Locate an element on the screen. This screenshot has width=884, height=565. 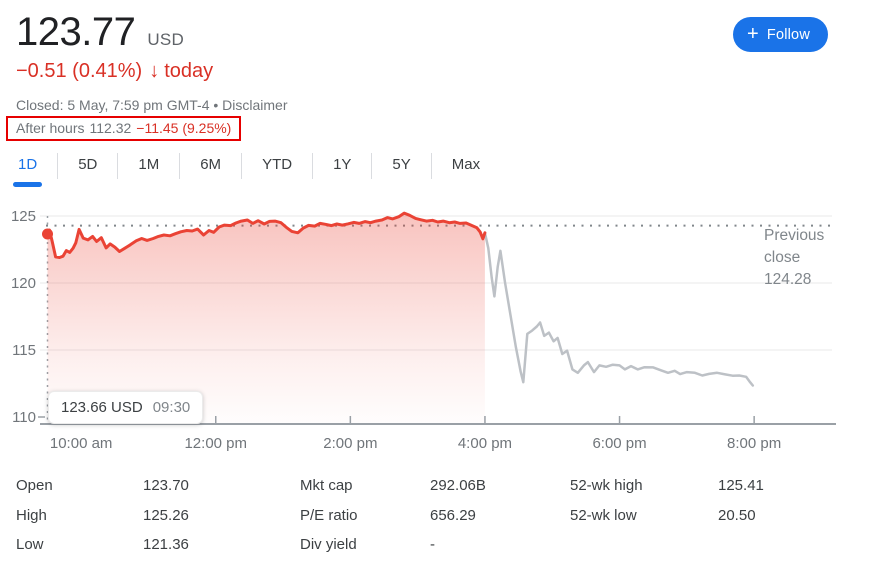
tab-1m: 1M is located at coordinates (149, 164).